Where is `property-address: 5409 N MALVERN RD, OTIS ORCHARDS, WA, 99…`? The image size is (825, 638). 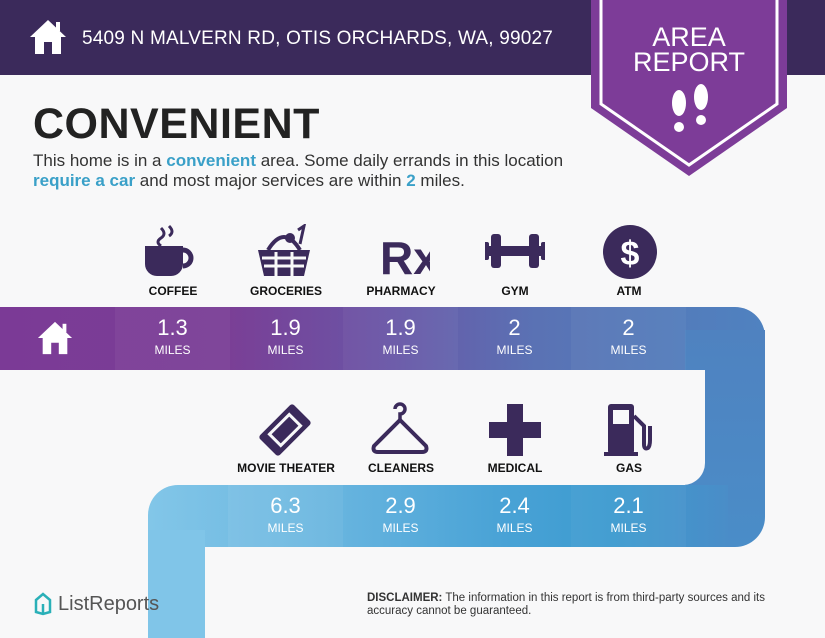 property-address: 5409 N MALVERN RD, OTIS ORCHARDS, WA, 99… is located at coordinates (318, 38).